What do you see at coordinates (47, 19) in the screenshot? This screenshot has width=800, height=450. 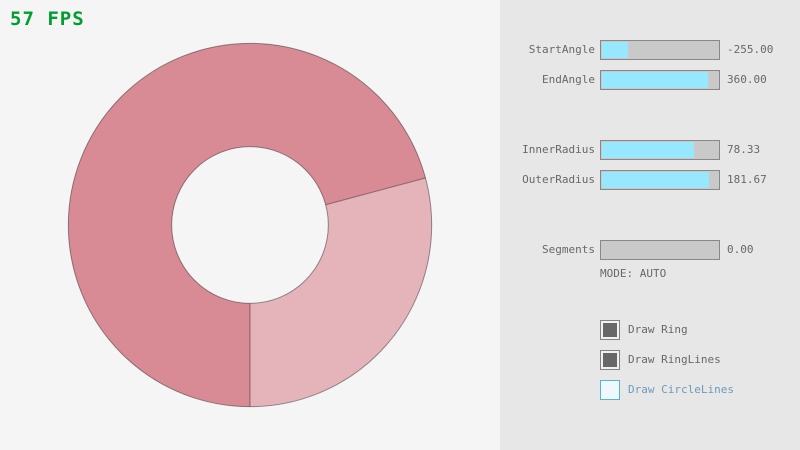 I see `fps-counter: 57 FPS` at bounding box center [47, 19].